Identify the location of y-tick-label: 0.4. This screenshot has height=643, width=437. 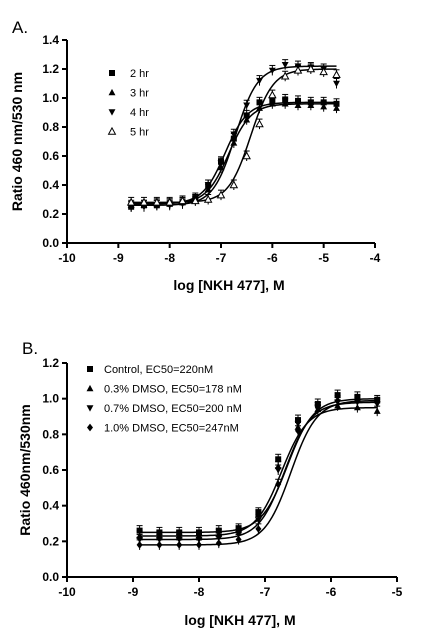
(50, 185).